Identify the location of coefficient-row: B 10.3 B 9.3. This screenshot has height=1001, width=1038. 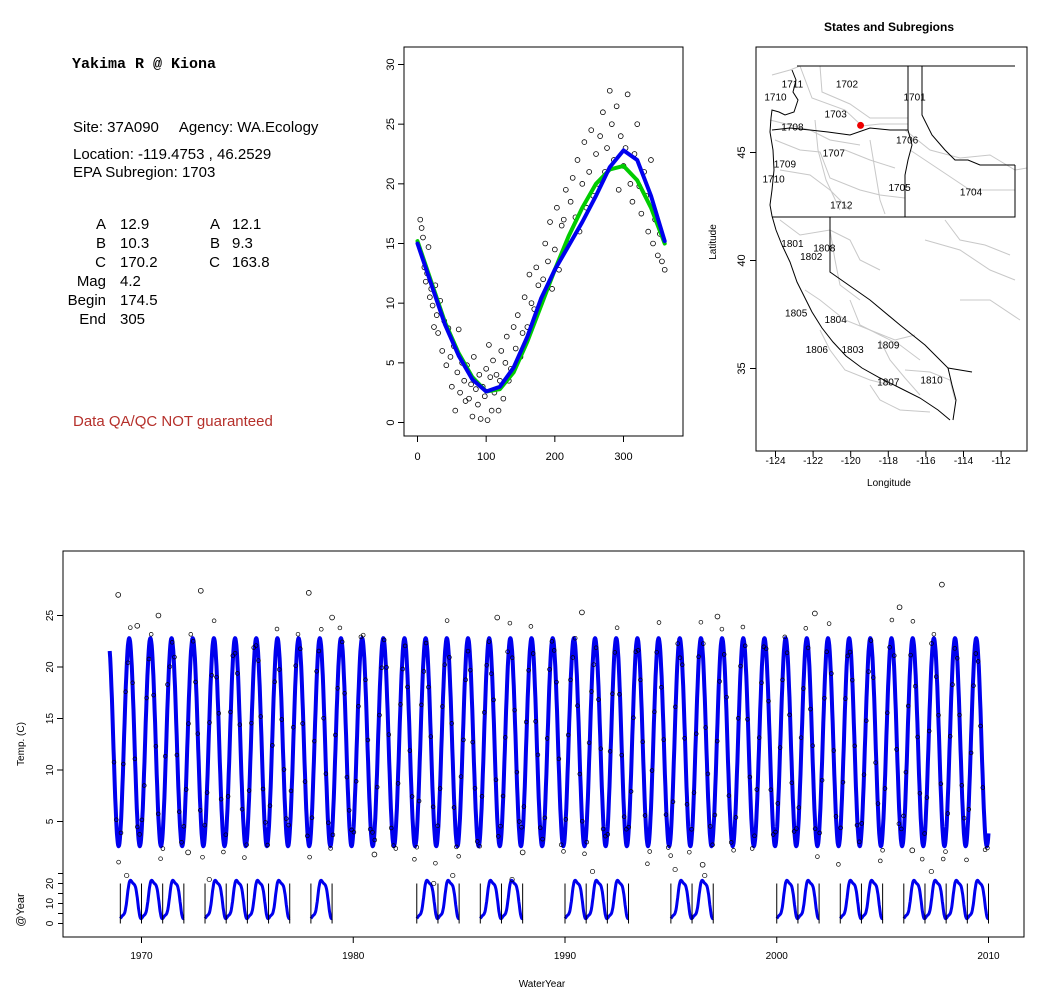
(176, 243).